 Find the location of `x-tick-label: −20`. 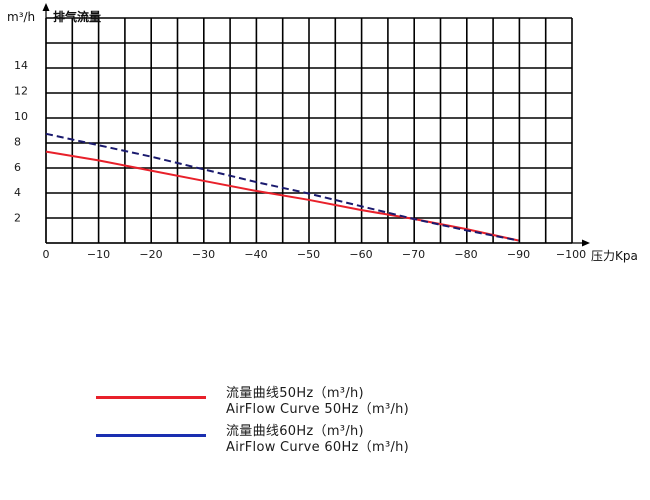

x-tick-label: −20 is located at coordinates (150, 254).